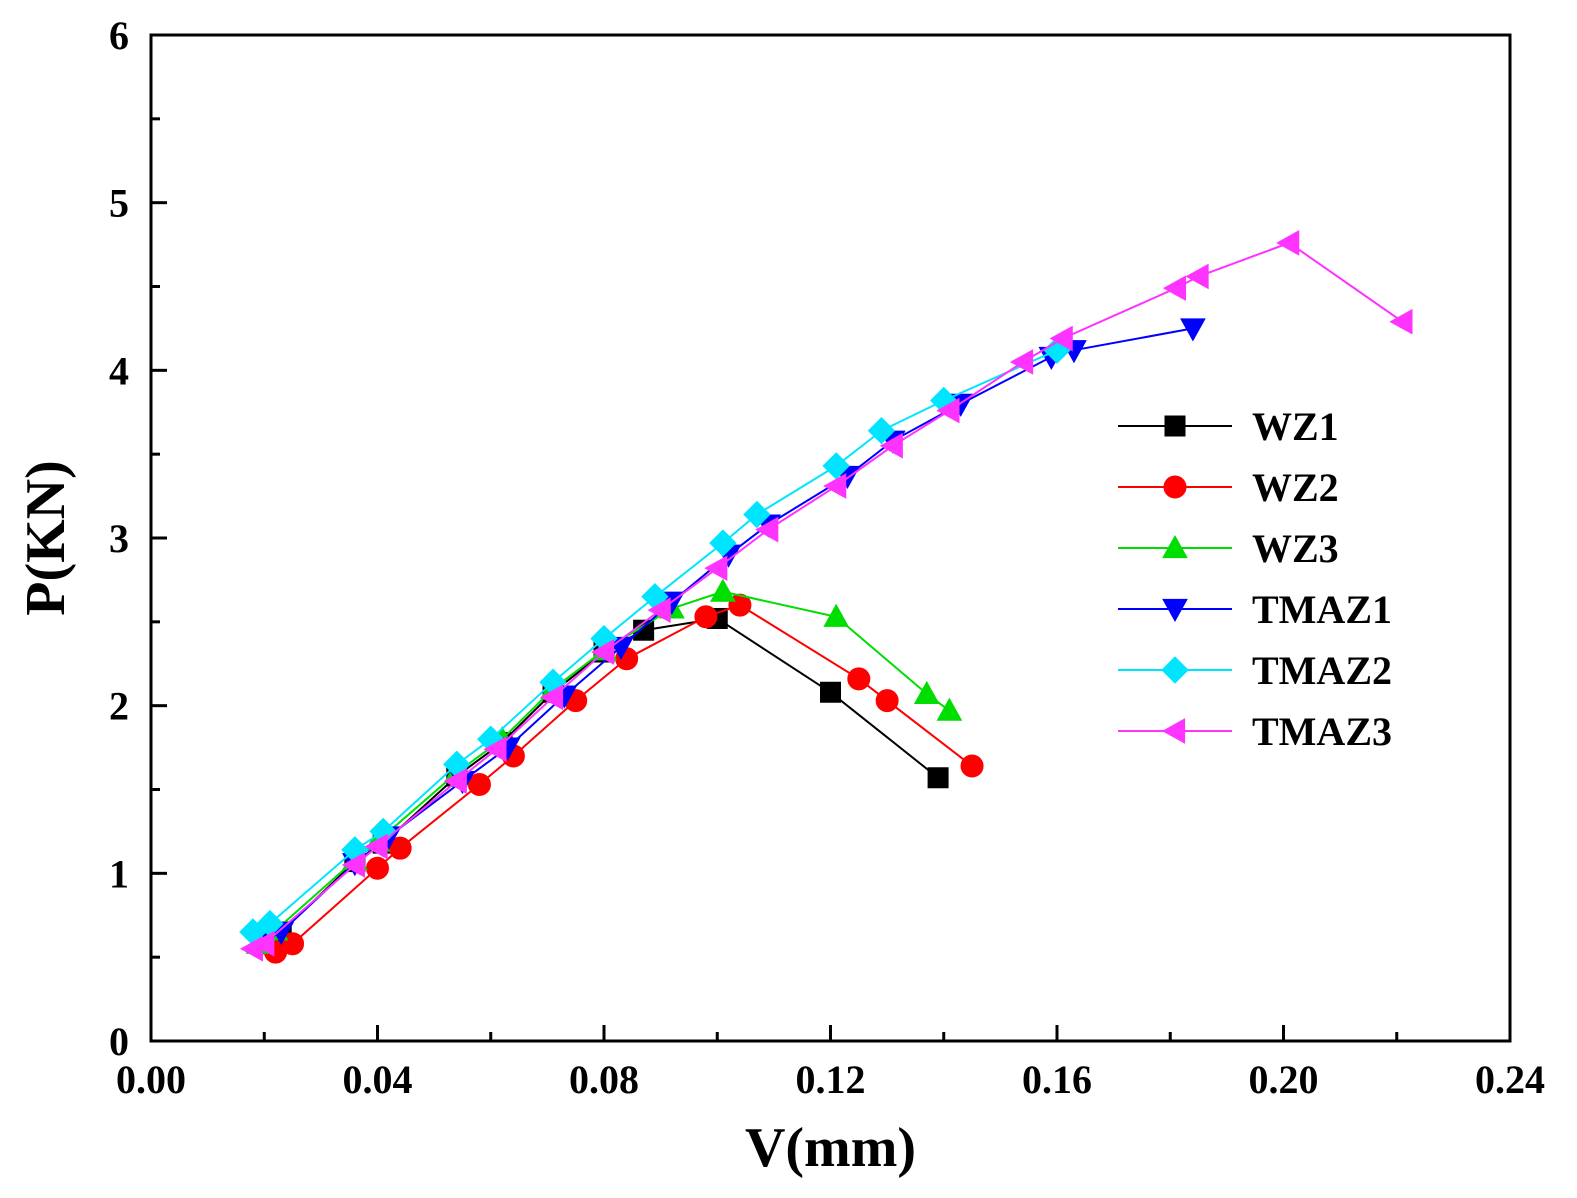 This screenshot has width=1577, height=1198. I want to click on y-tick-label: 3, so click(119, 538).